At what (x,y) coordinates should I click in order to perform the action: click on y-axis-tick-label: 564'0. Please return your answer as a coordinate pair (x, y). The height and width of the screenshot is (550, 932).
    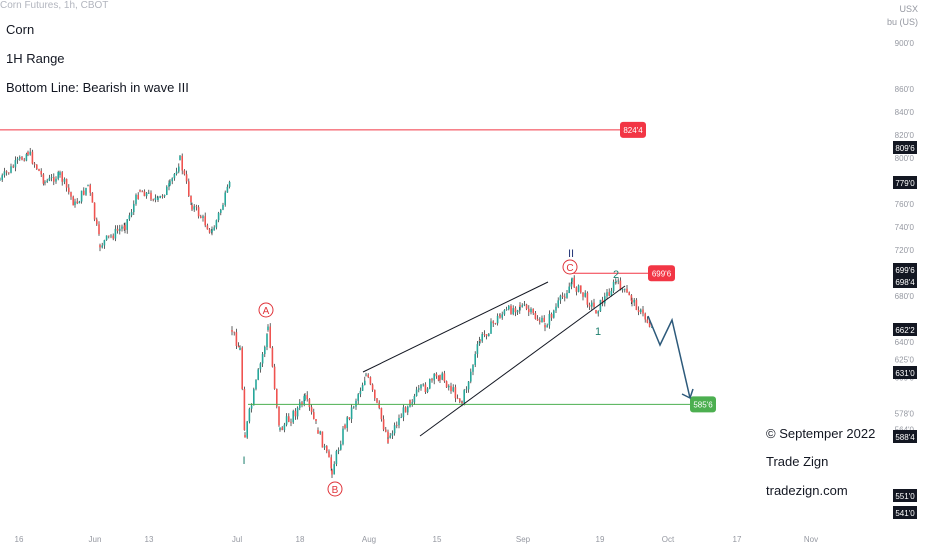
    Looking at the image, I should click on (905, 429).